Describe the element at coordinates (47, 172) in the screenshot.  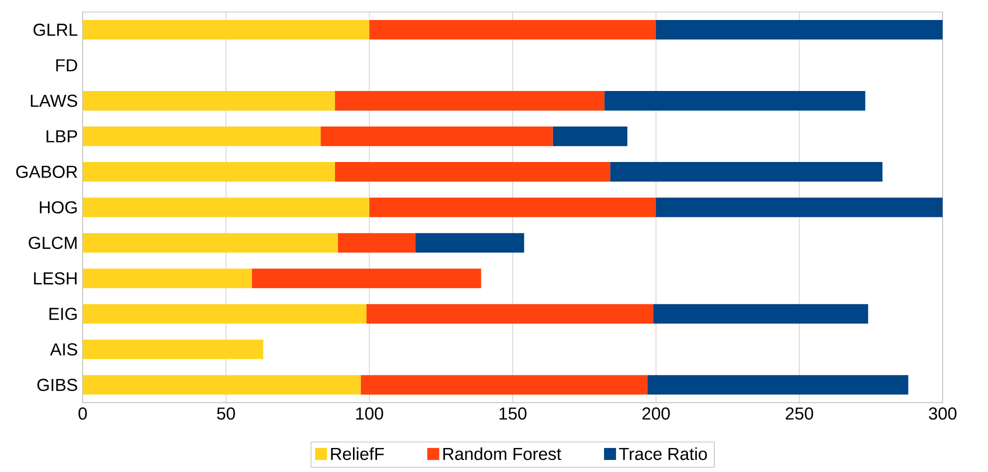
I see `y-tick-label: GABOR` at that location.